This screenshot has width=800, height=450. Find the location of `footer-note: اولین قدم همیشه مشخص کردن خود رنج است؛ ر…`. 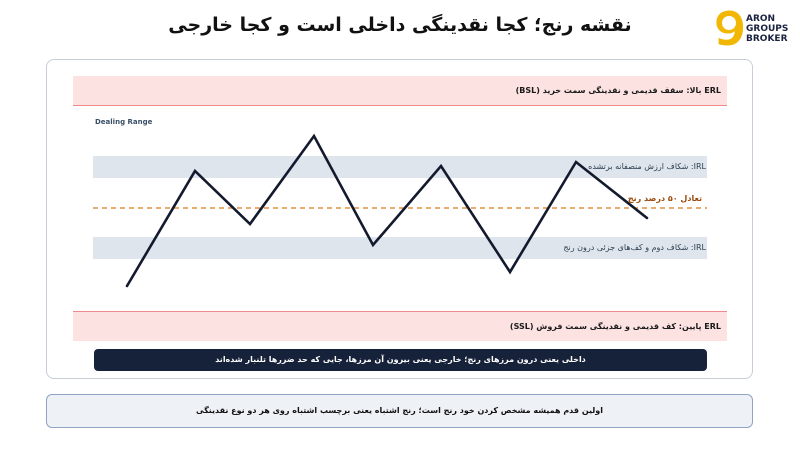

footer-note: اولین قدم همیشه مشخص کردن خود رنج است؛ ر… is located at coordinates (399, 411).